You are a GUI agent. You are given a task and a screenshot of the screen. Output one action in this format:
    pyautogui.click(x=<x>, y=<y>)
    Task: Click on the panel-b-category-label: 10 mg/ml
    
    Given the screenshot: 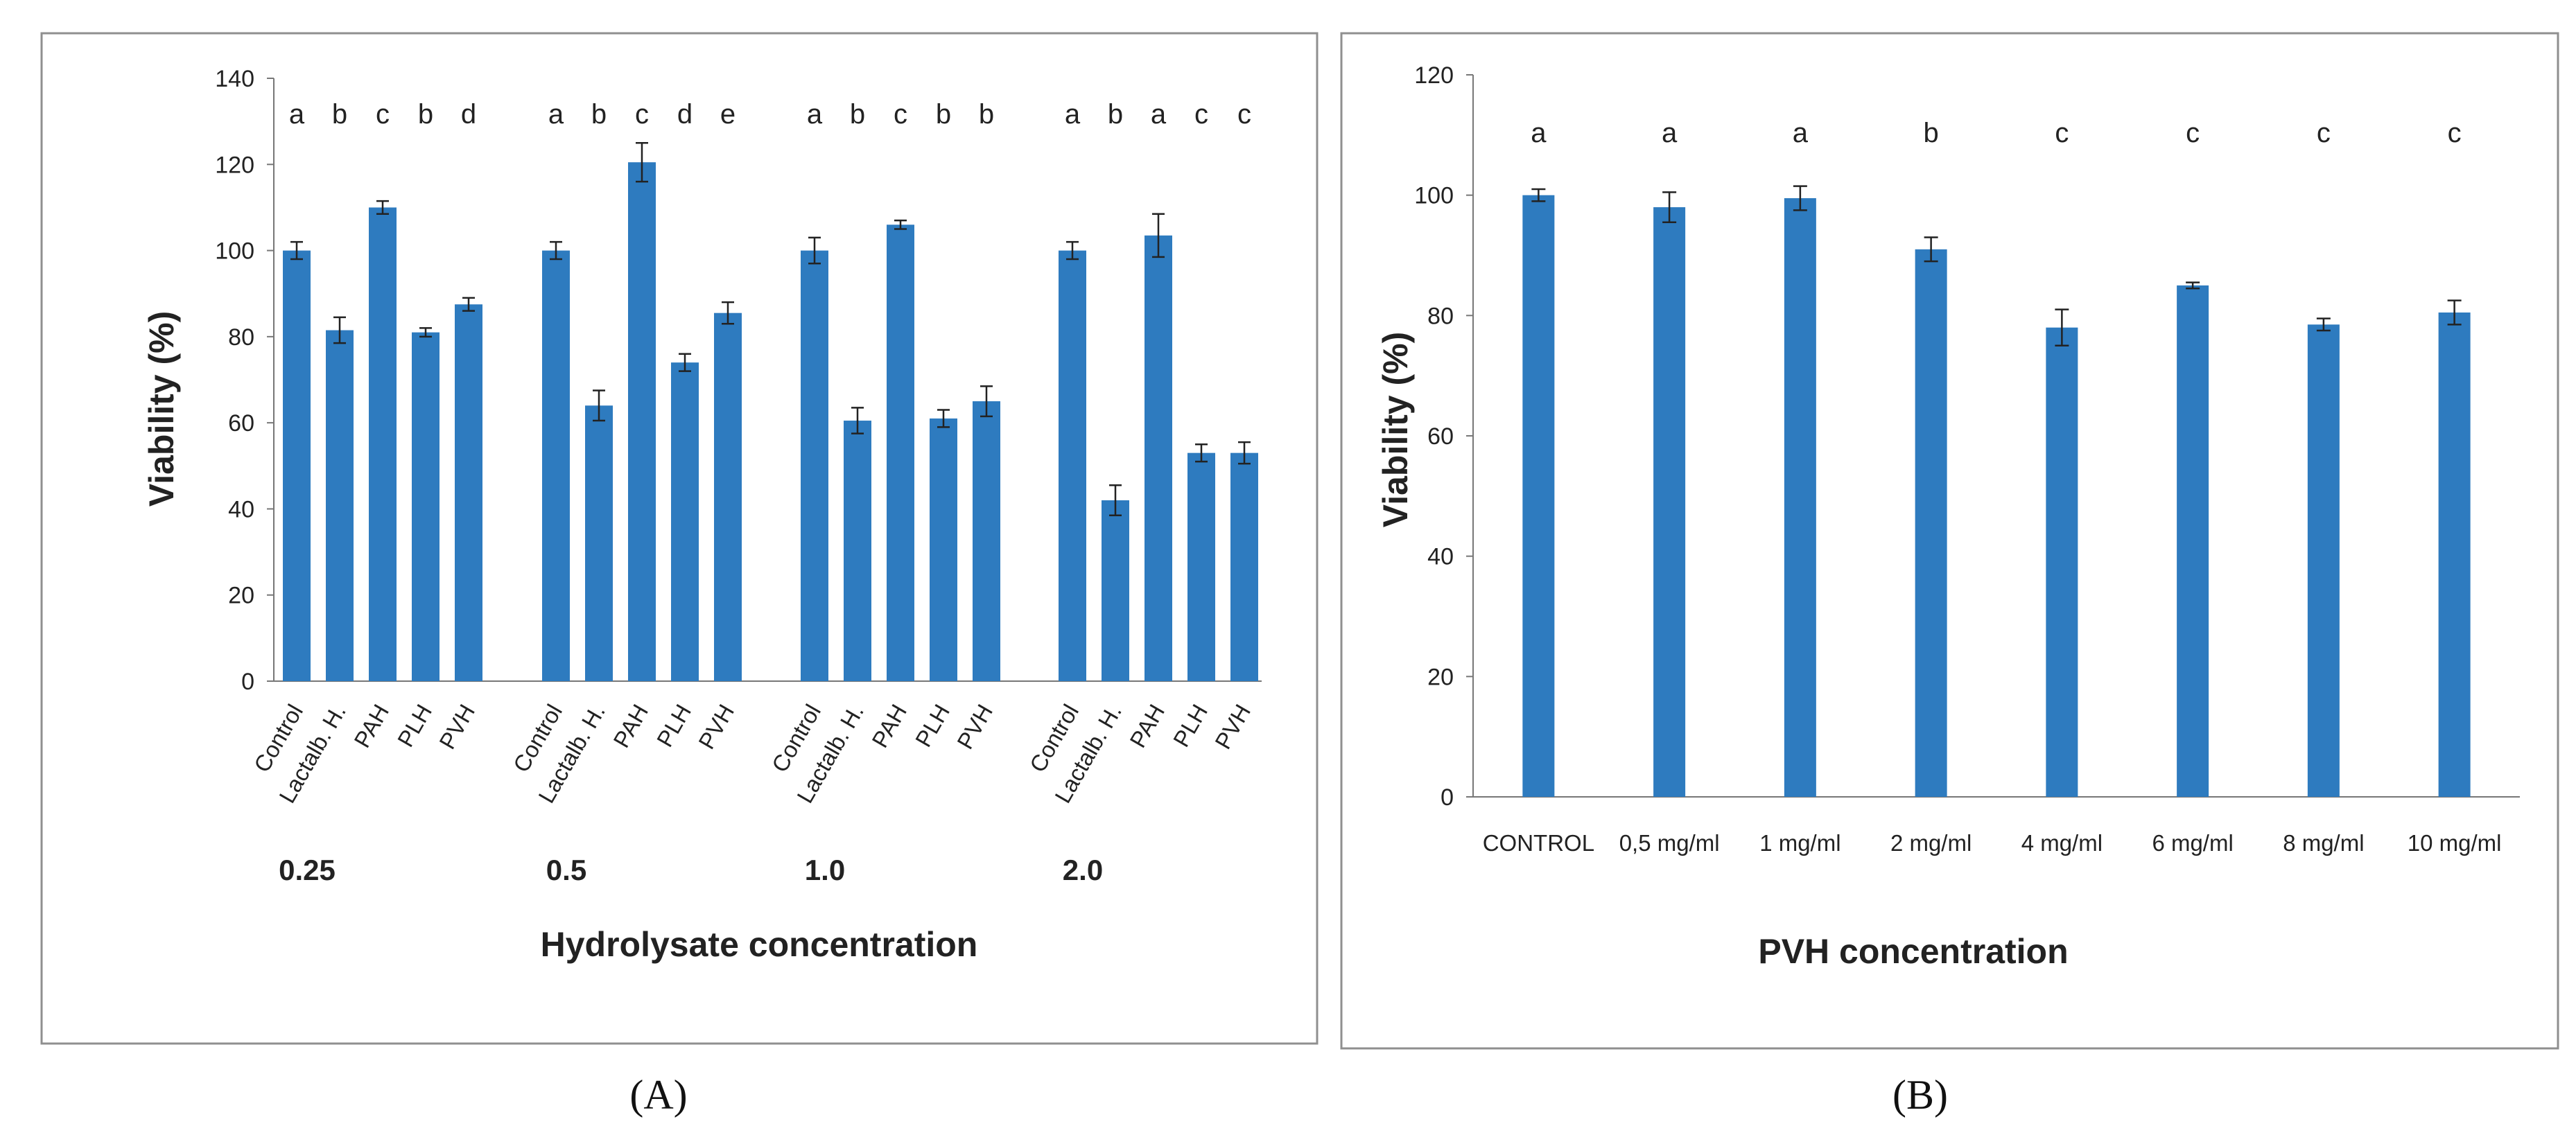 What is the action you would take?
    pyautogui.click(x=2455, y=843)
    